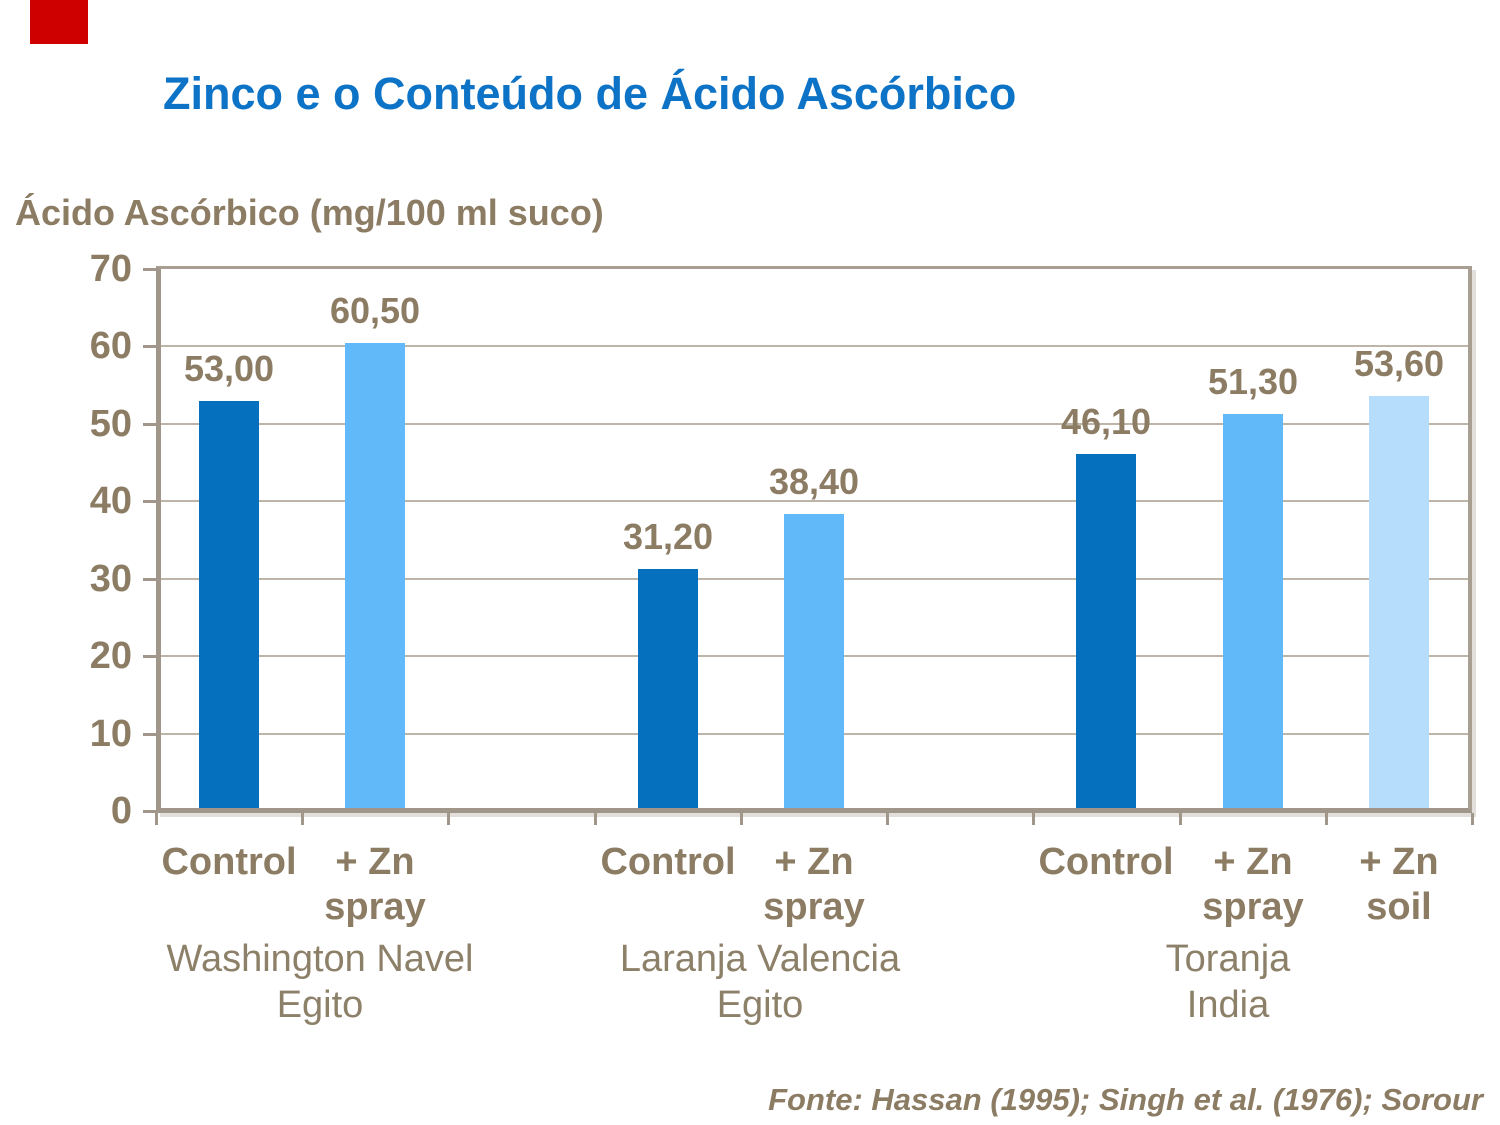  What do you see at coordinates (110, 269) in the screenshot?
I see `y-axis-label: 70` at bounding box center [110, 269].